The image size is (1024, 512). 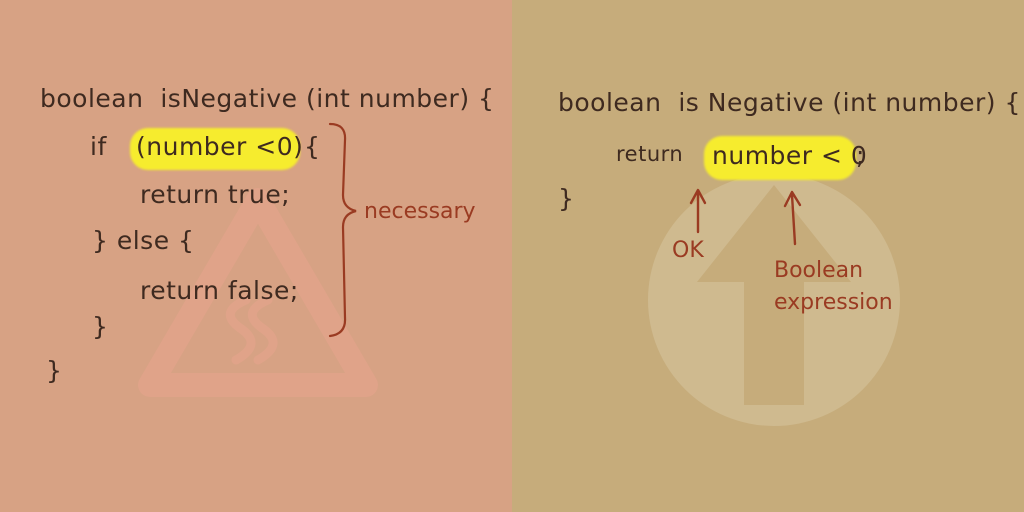 I want to click on boolean-label: Boolean, so click(x=819, y=270).